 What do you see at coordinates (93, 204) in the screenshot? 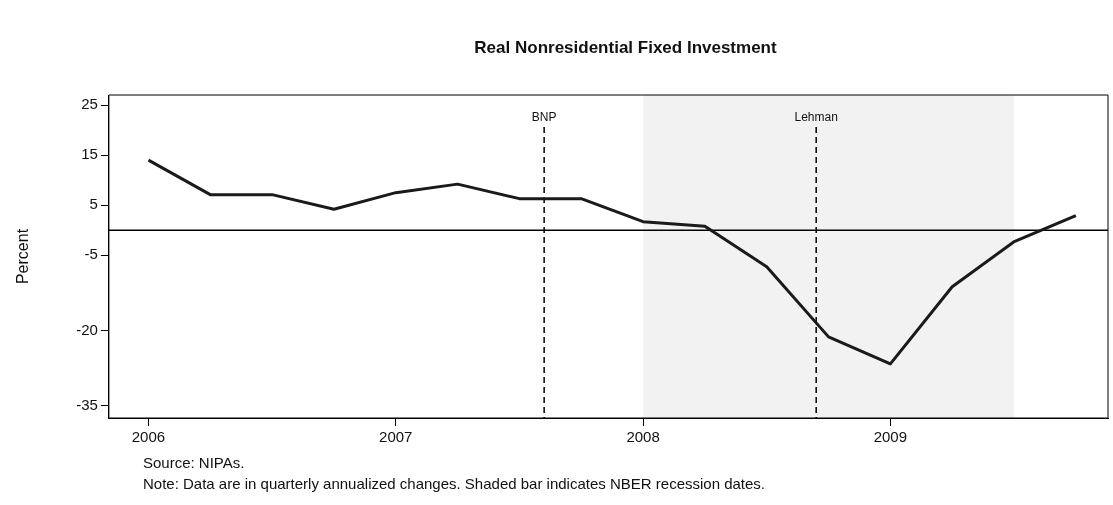
I see `y-tick-label: 5` at bounding box center [93, 204].